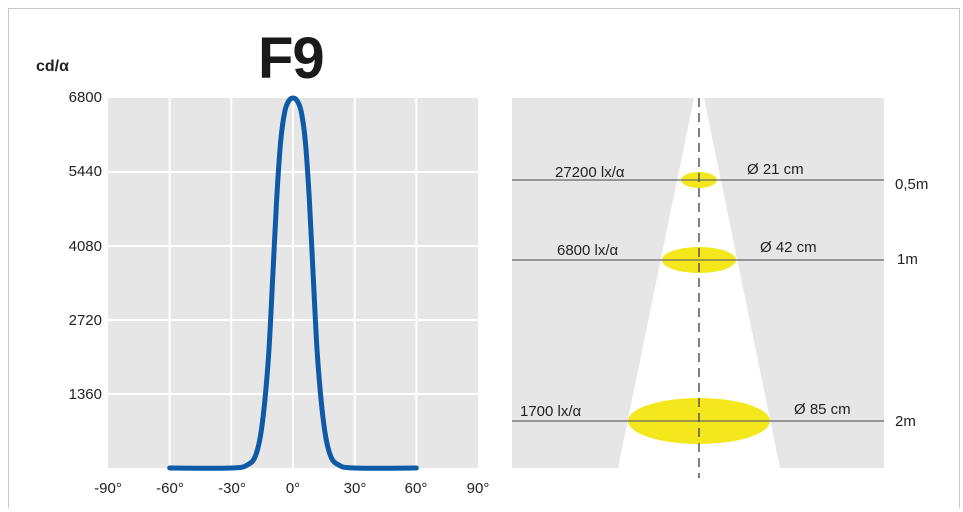  What do you see at coordinates (293, 488) in the screenshot?
I see `x-tick-label: 0°` at bounding box center [293, 488].